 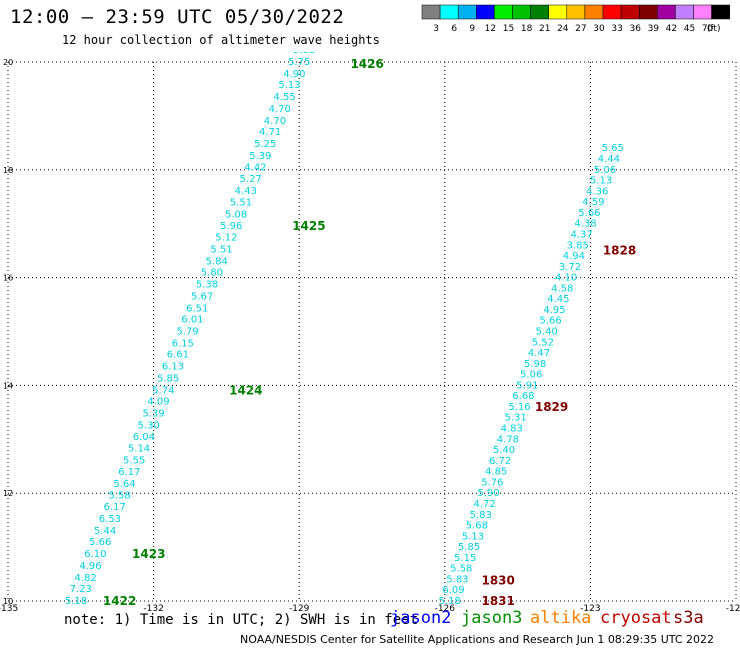 I want to click on mission-label-jason2: jason2, so click(x=421, y=618).